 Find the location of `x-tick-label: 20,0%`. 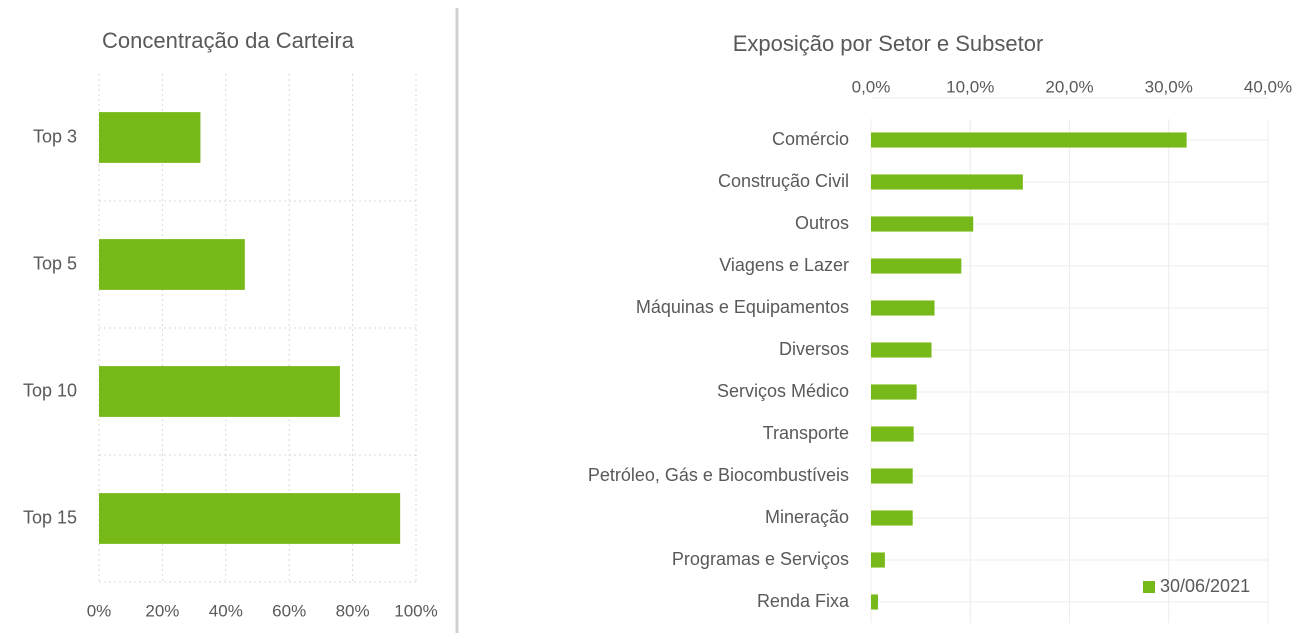

x-tick-label: 20,0% is located at coordinates (1069, 86).